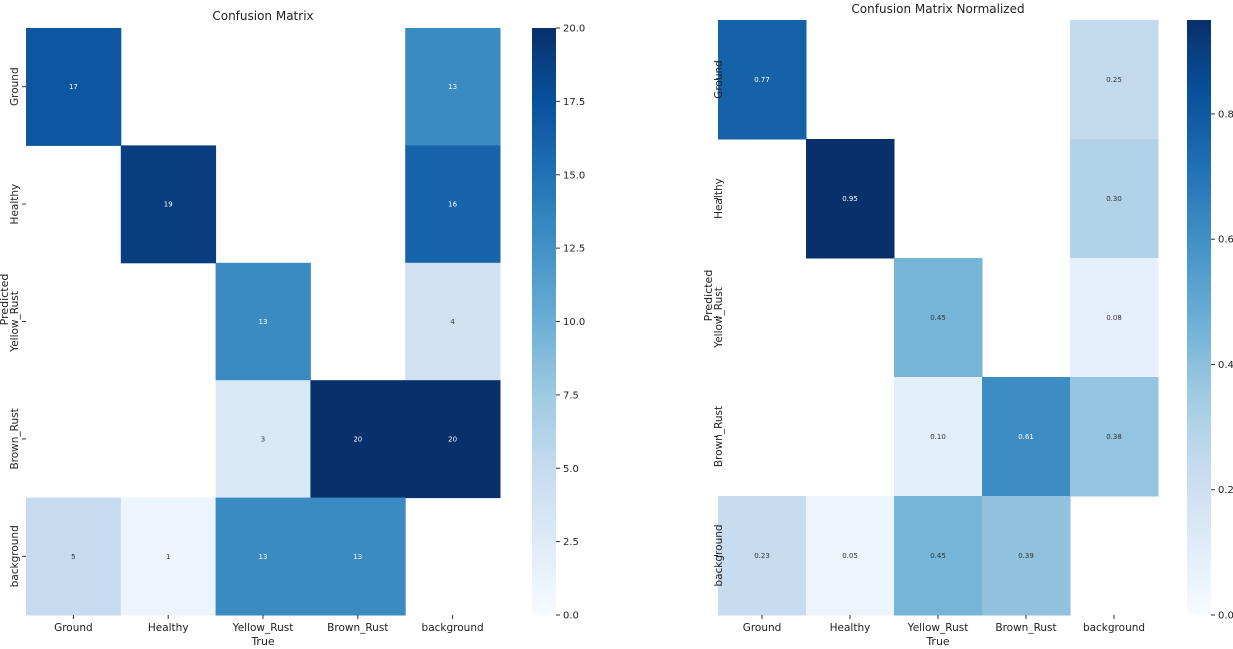 The height and width of the screenshot is (649, 1233). Describe the element at coordinates (1225, 114) in the screenshot. I see `heatmap-2-colorbar-tick-label: 0.8` at that location.